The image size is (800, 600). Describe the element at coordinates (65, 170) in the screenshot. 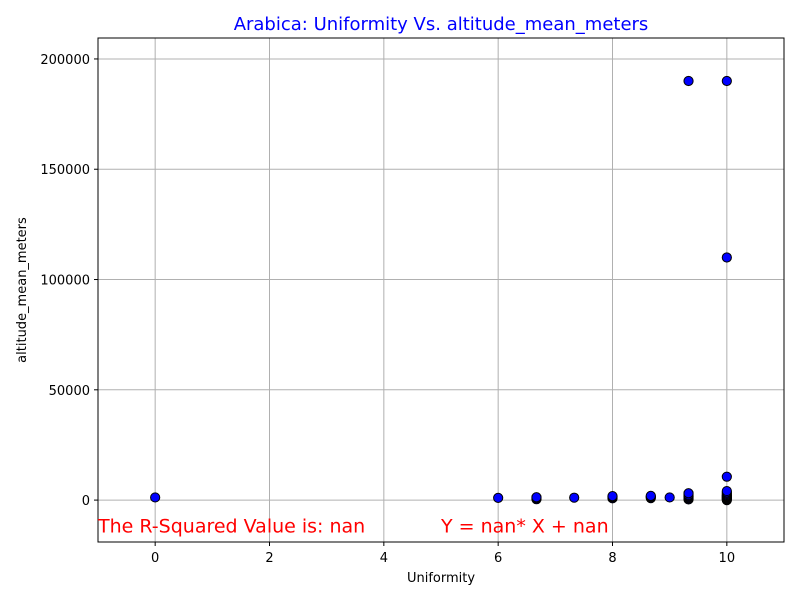

I see `y-tick-label: 150000` at that location.